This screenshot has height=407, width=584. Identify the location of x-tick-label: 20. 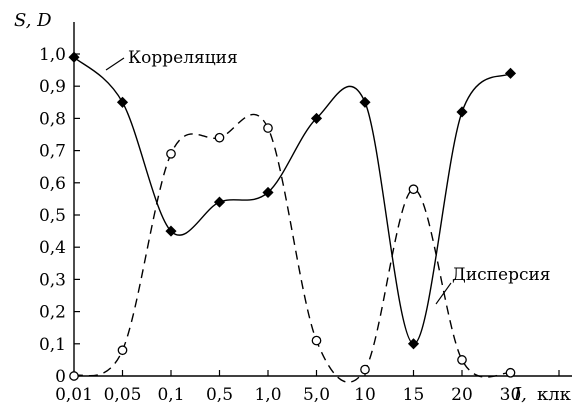
(462, 395).